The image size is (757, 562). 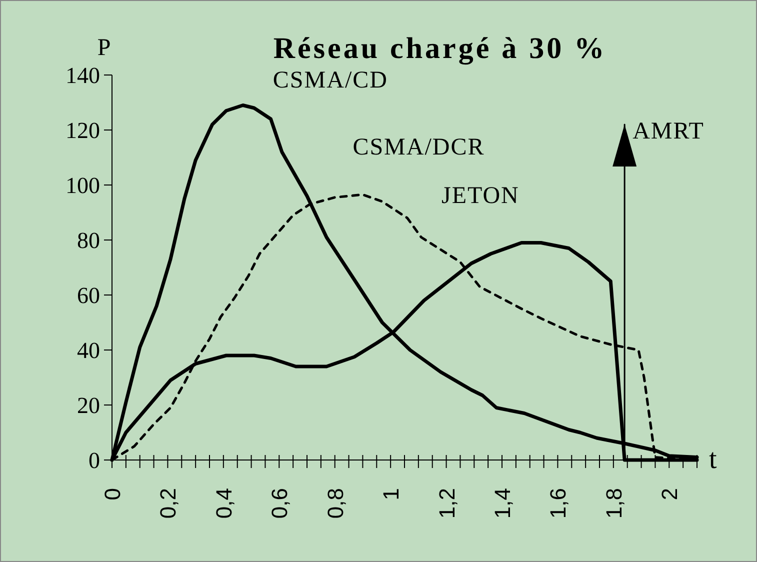 I want to click on x-tick-label: 0,8, so click(x=335, y=503).